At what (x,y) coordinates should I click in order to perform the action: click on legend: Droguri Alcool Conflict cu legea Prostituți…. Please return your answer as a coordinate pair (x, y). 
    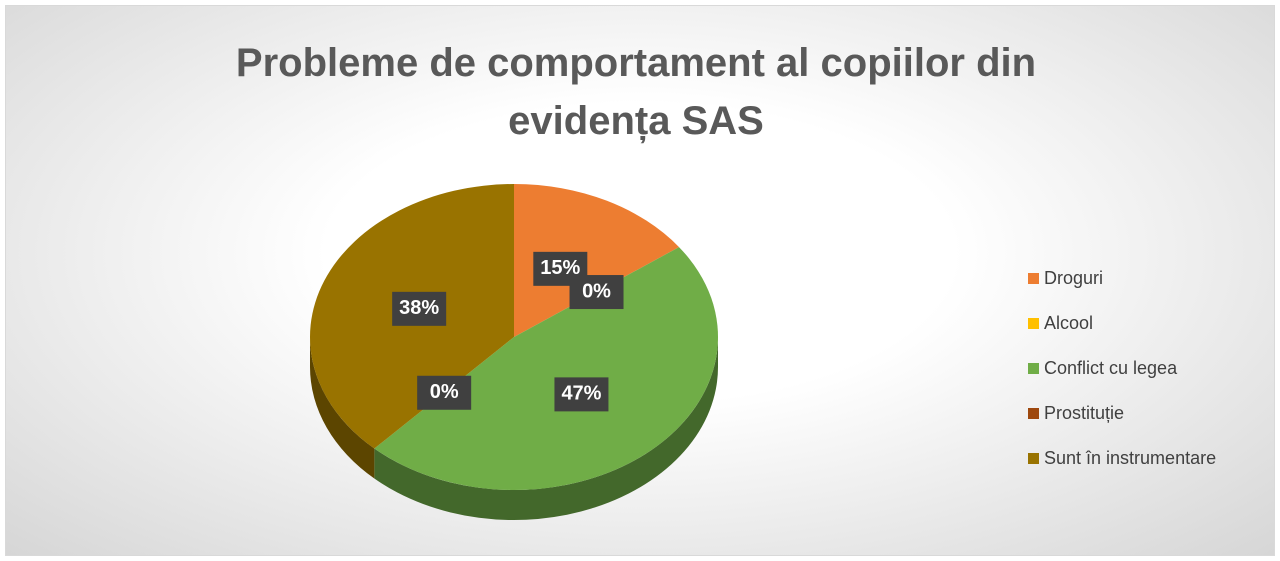
    Looking at the image, I should click on (1122, 368).